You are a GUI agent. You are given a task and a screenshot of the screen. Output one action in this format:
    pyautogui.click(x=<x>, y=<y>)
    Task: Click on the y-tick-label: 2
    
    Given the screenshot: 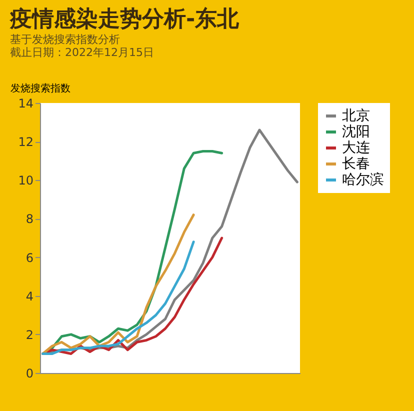 What is the action you would take?
    pyautogui.click(x=30, y=335)
    